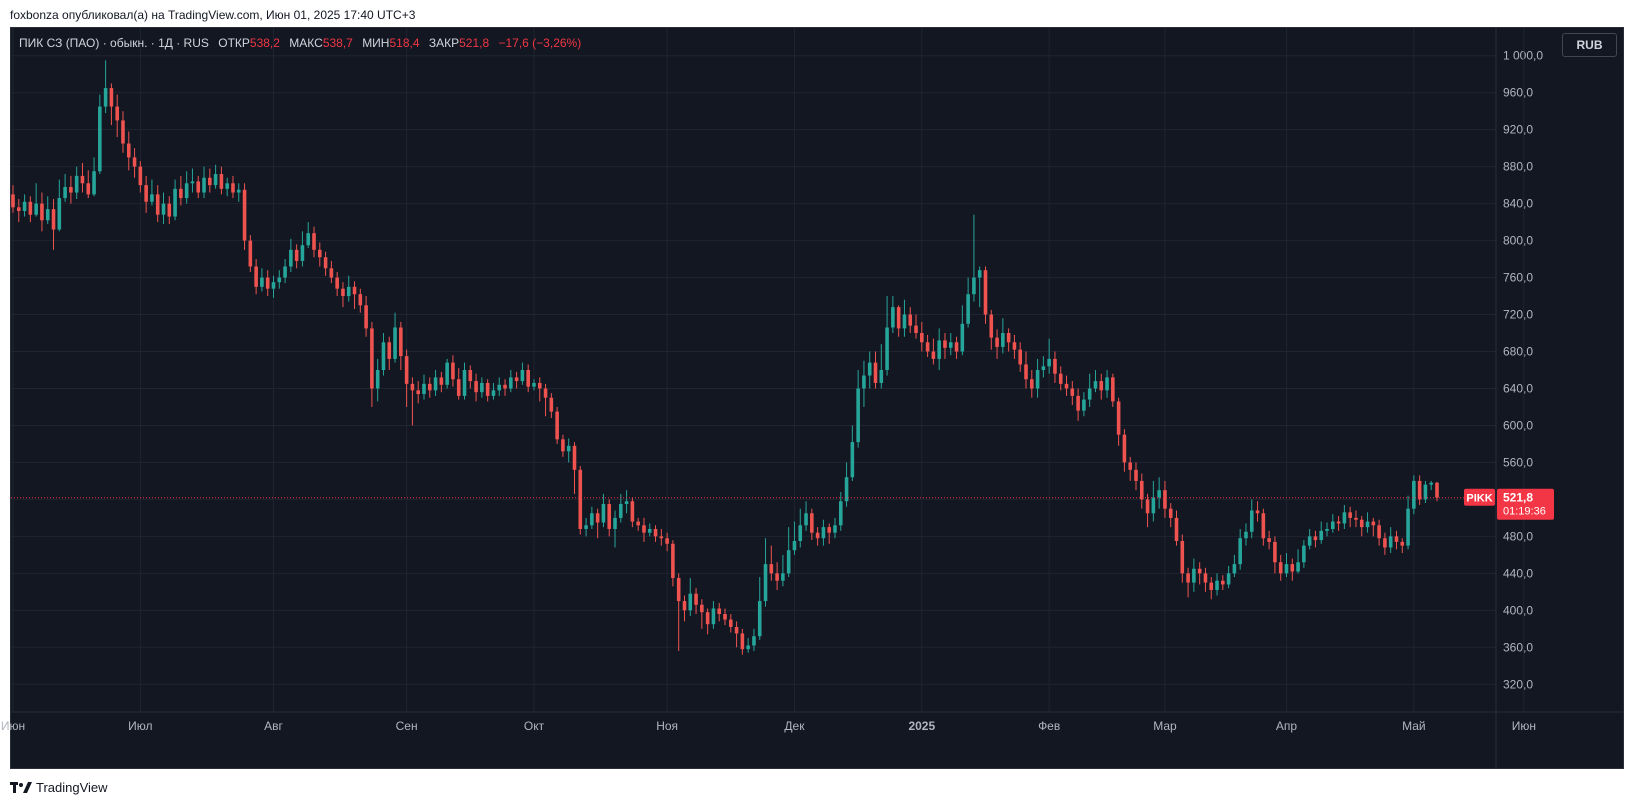 The image size is (1634, 806). Describe the element at coordinates (1518, 167) in the screenshot. I see `price-axis-label: 880,0` at that location.